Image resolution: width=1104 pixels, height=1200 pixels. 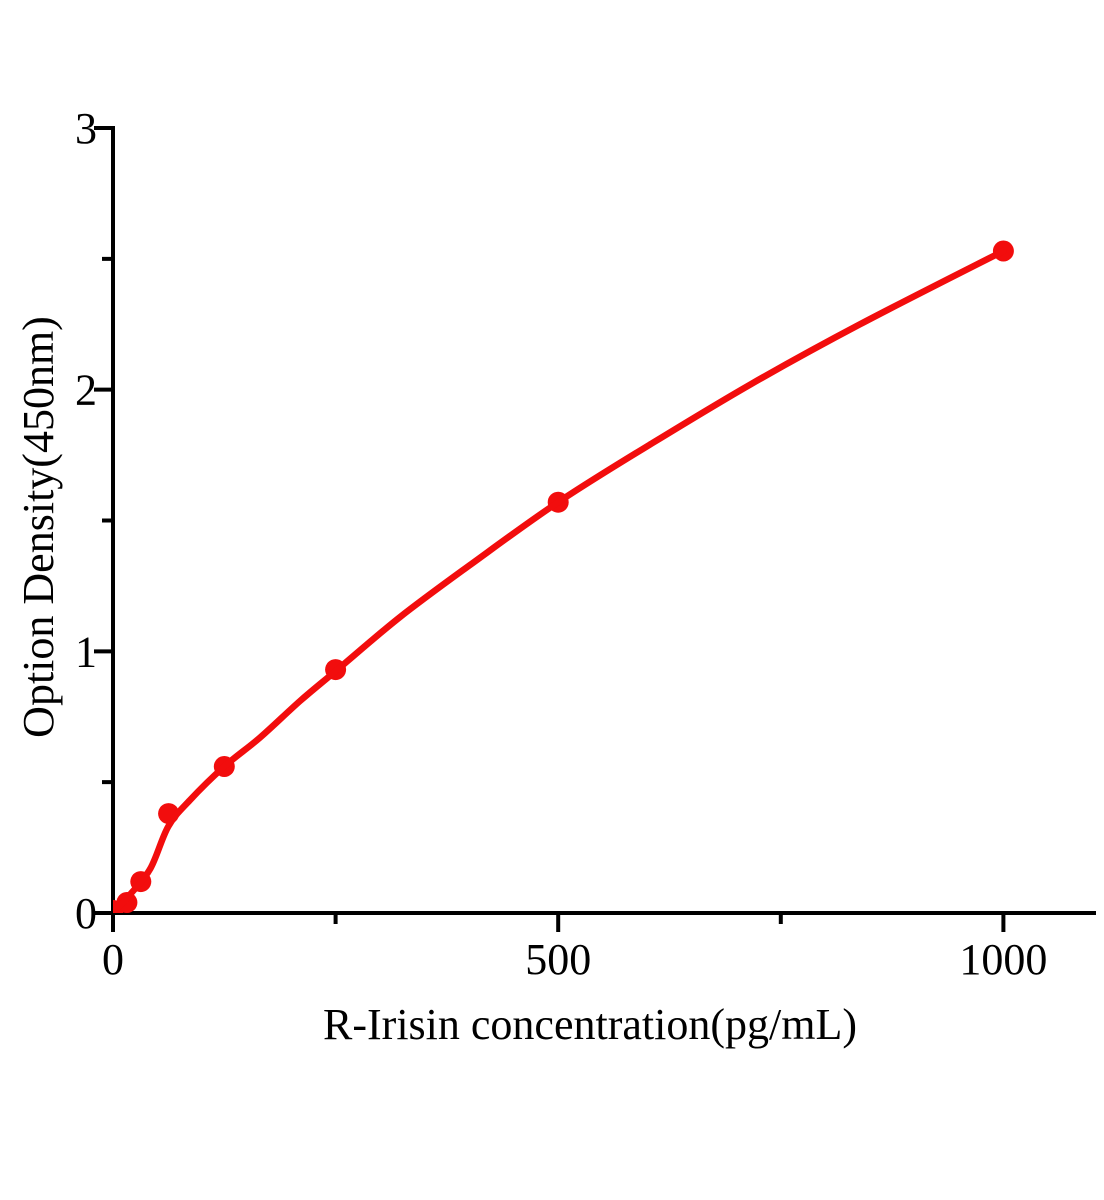 I want to click on x-tick-label: 0, so click(x=113, y=959).